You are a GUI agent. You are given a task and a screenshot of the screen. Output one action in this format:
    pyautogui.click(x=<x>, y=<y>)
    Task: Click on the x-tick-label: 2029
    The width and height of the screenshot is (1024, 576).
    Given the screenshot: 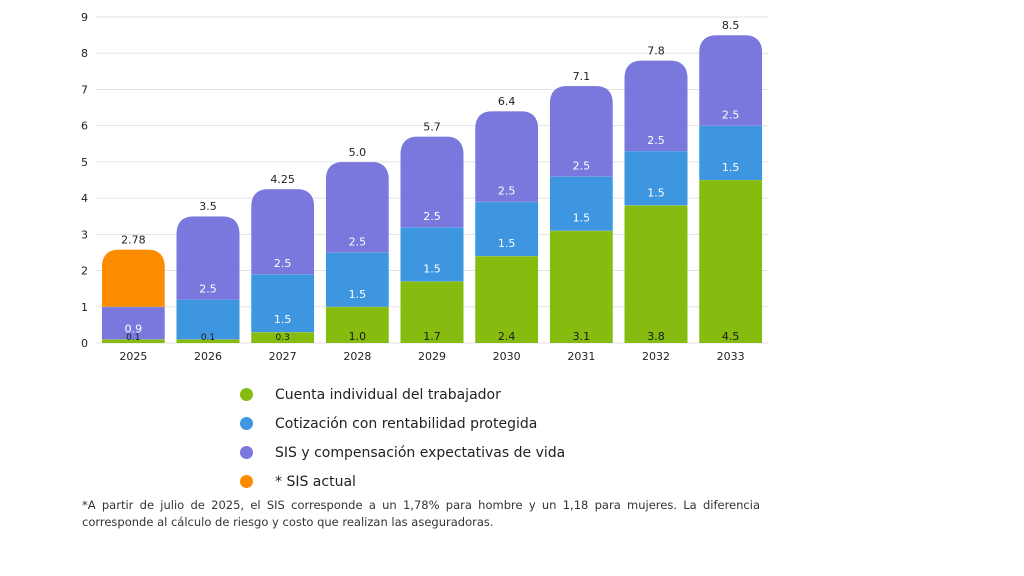 What is the action you would take?
    pyautogui.click(x=432, y=356)
    